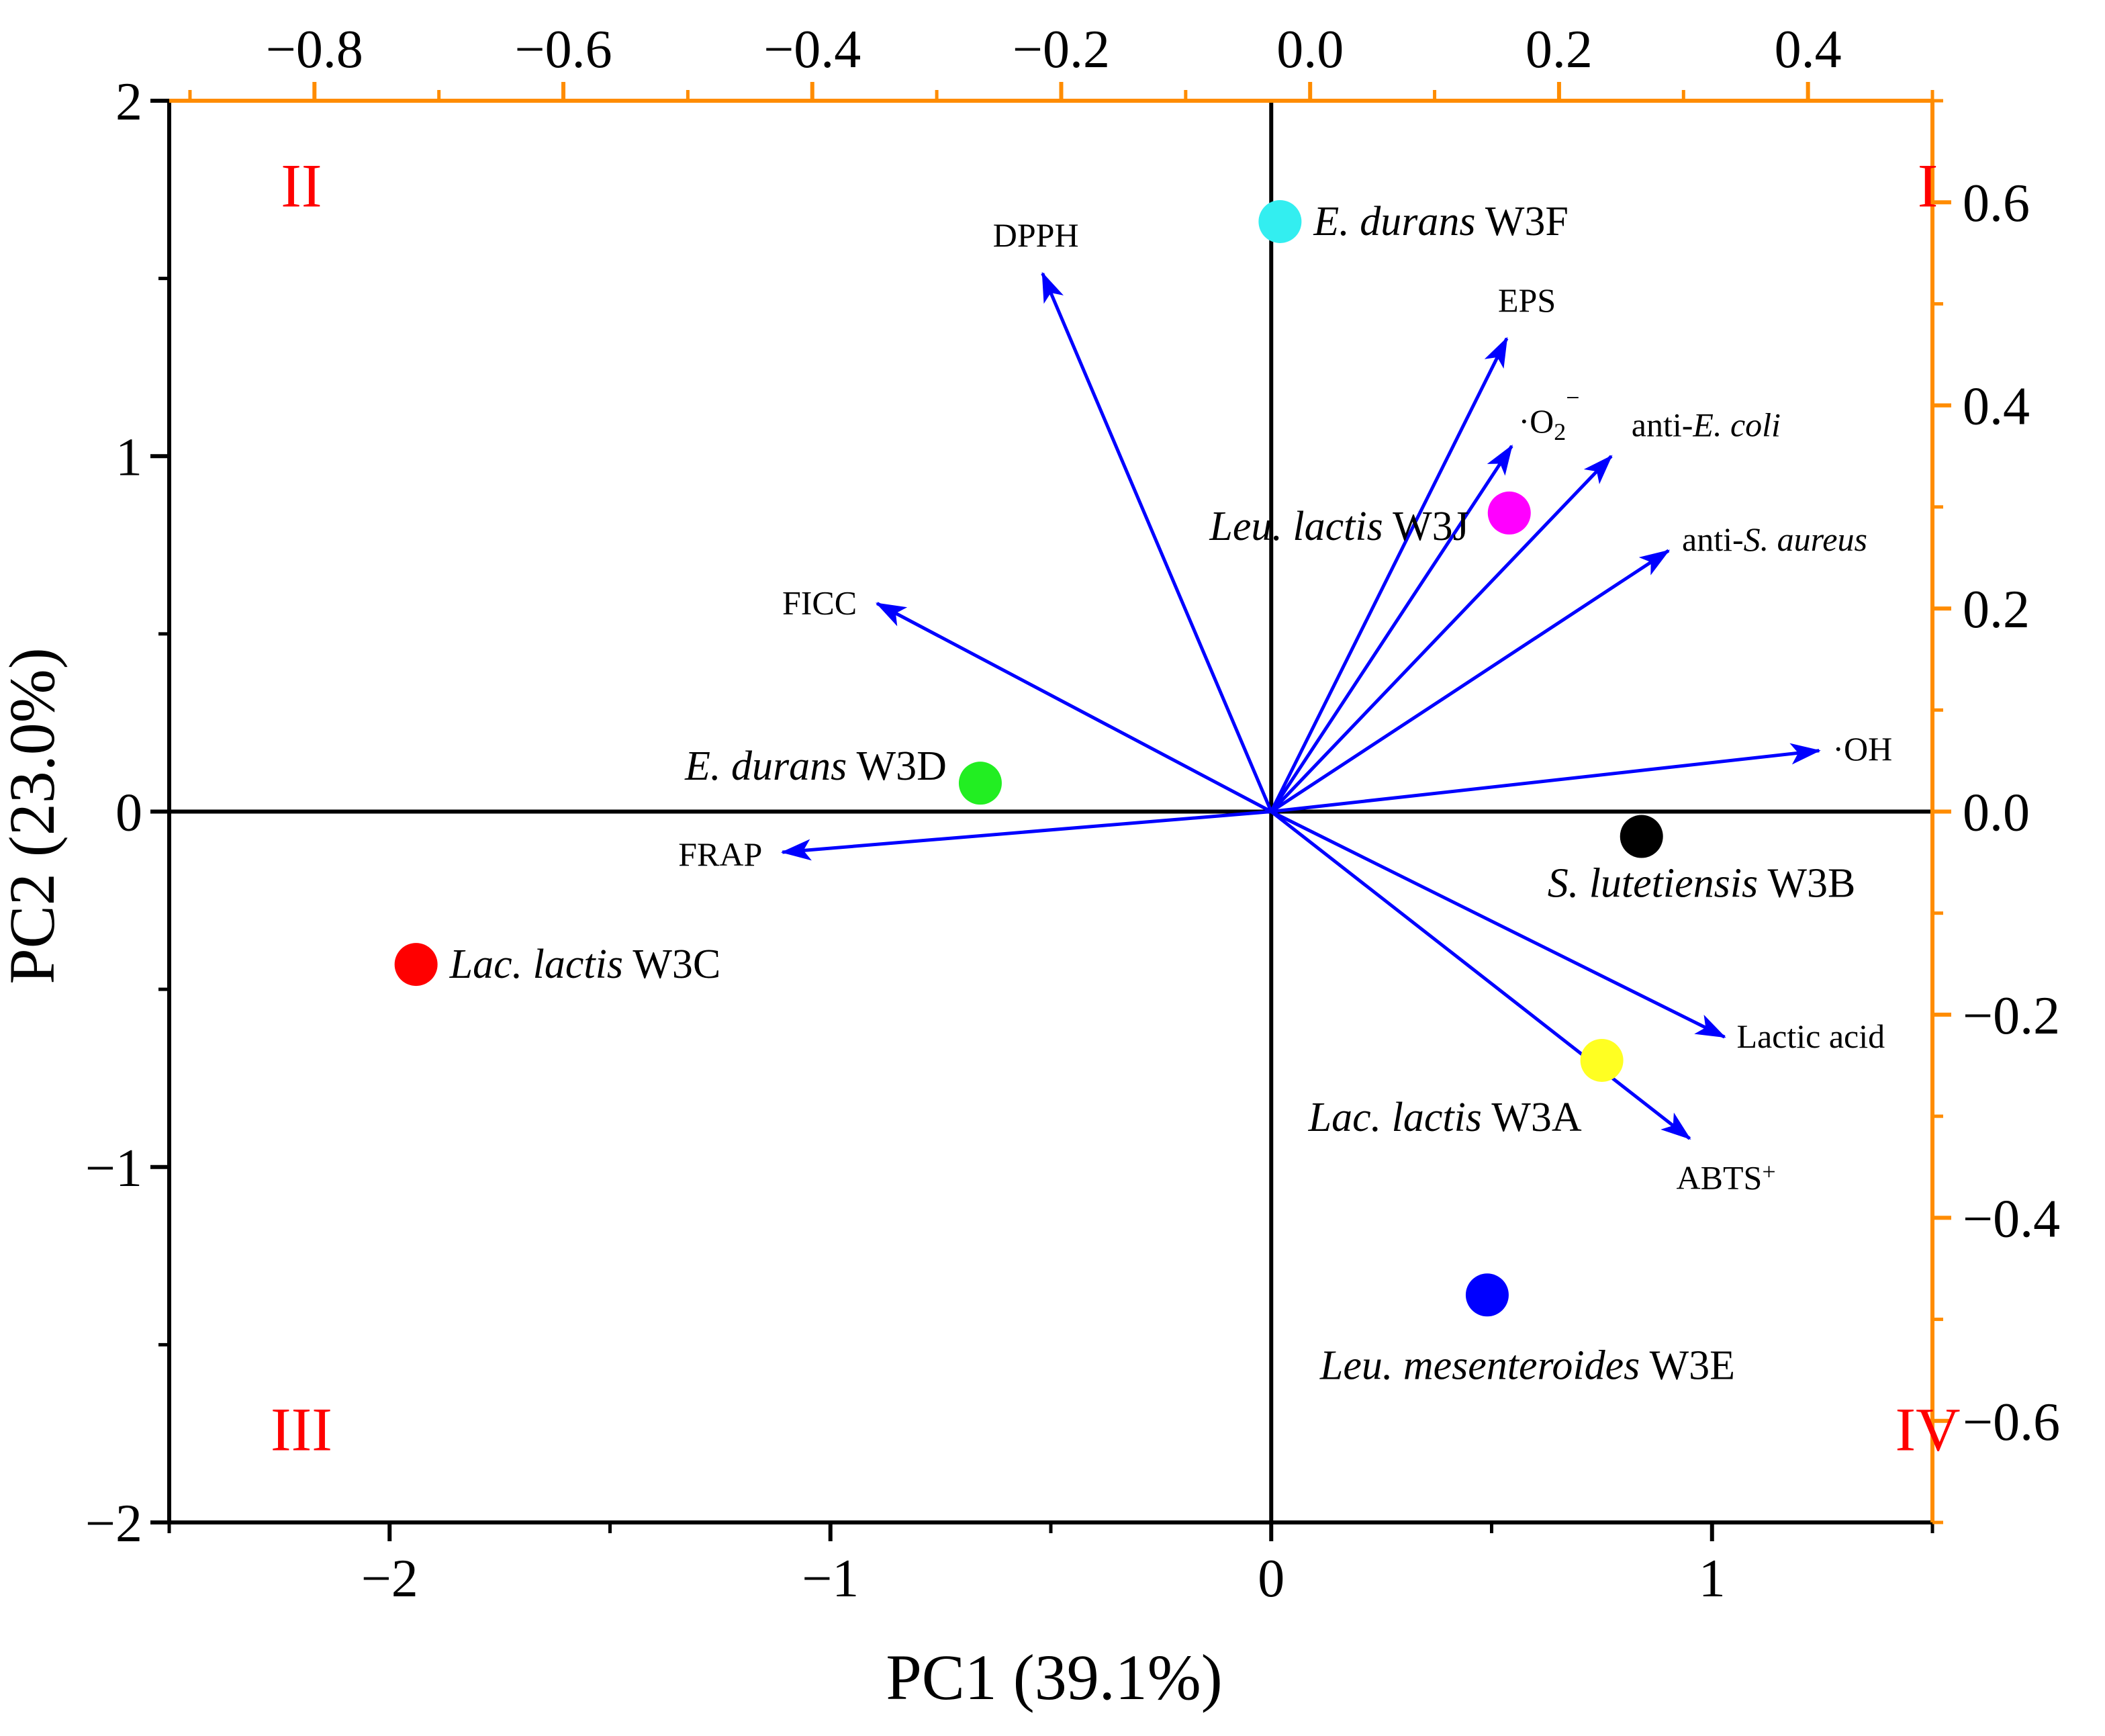 The height and width of the screenshot is (1736, 2105). Describe the element at coordinates (1928, 186) in the screenshot. I see `quadrant-label-i: I` at that location.